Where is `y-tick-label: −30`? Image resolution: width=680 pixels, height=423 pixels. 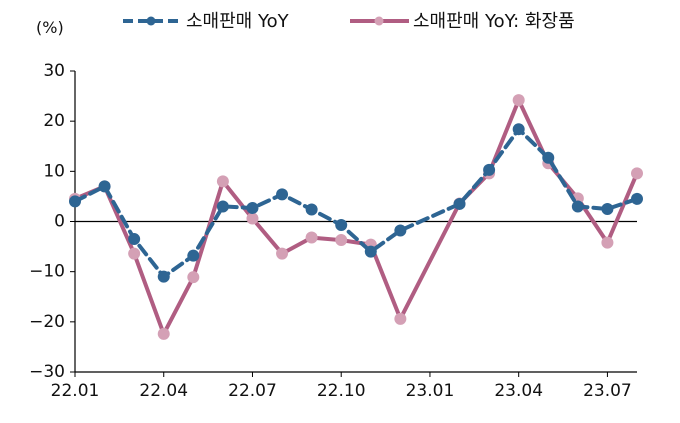
y-tick-label: −30 is located at coordinates (47, 372).